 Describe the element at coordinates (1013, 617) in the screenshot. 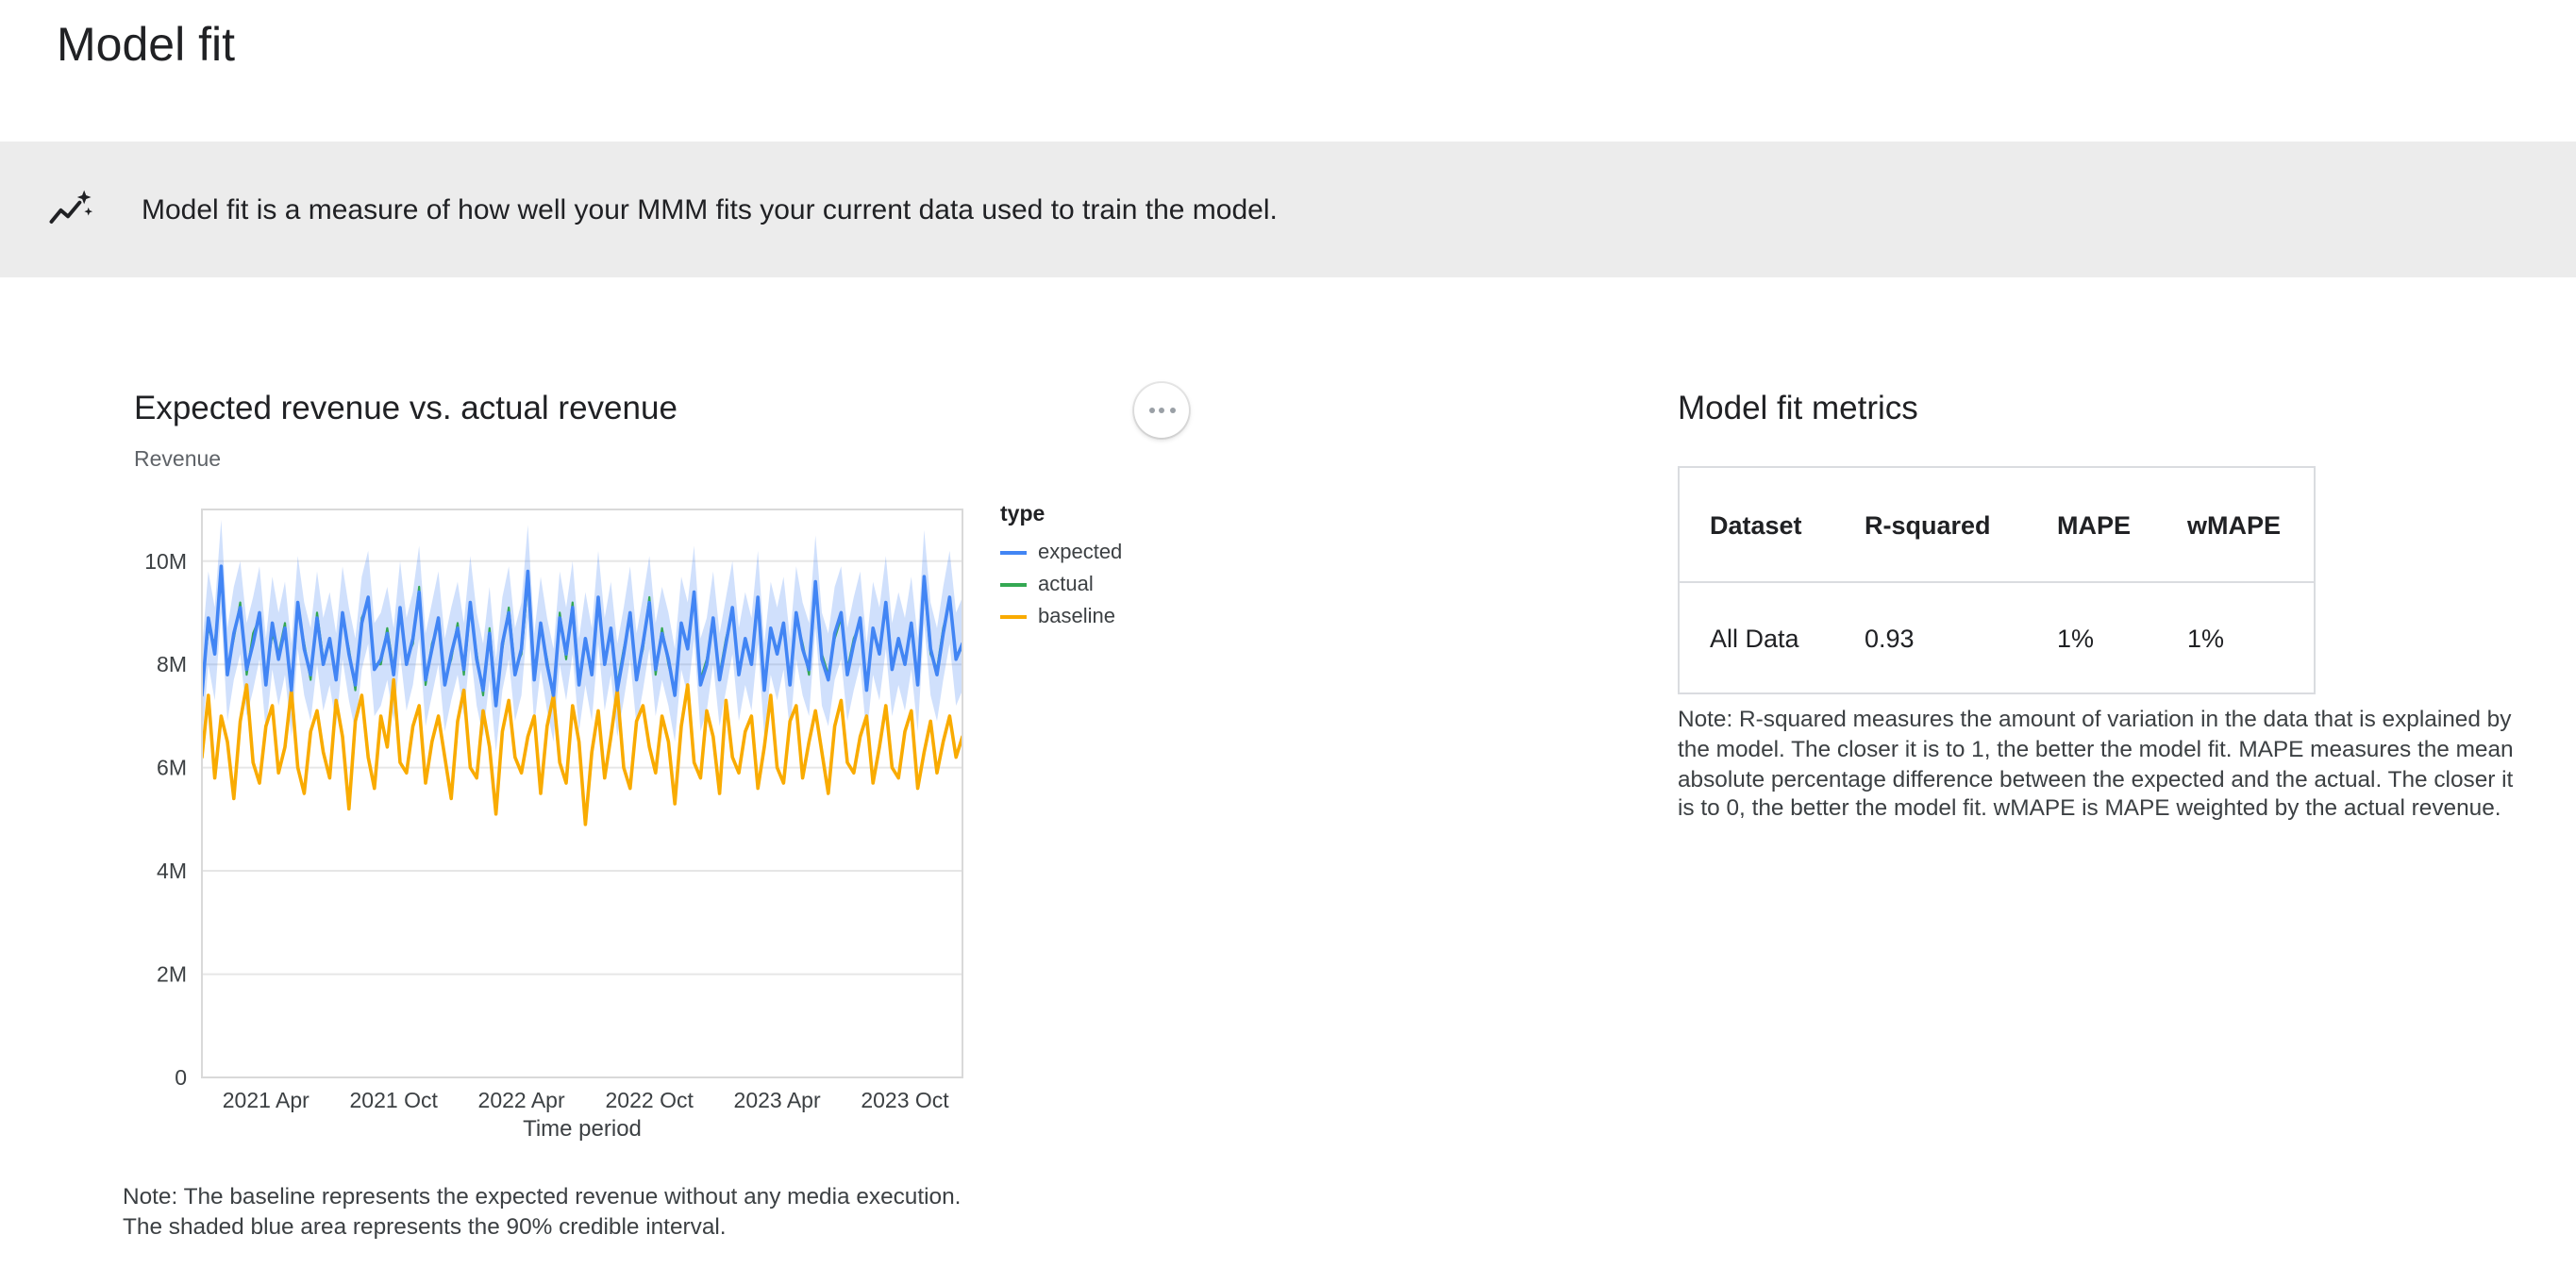

I see `legend-swatch-baseline` at that location.